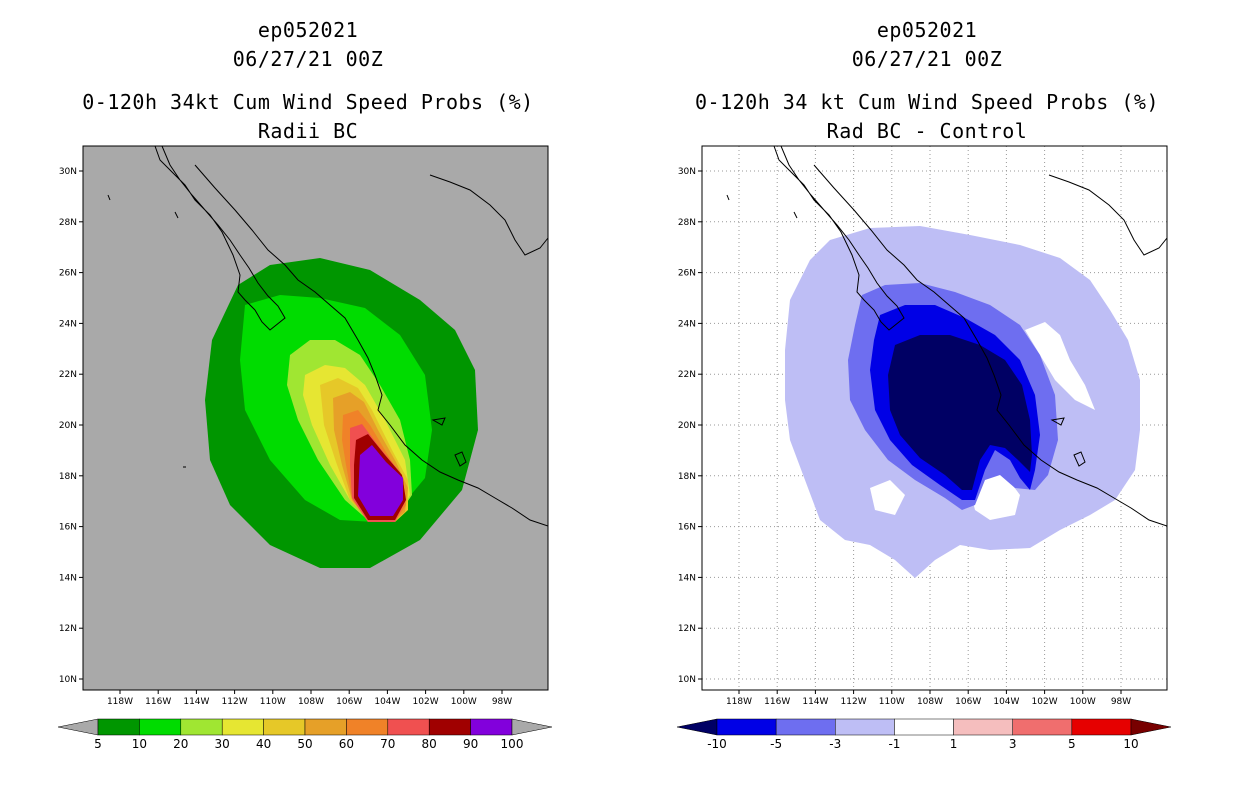 The width and height of the screenshot is (1236, 800). Describe the element at coordinates (308, 30) in the screenshot. I see `left-storm-id: ep052021` at that location.